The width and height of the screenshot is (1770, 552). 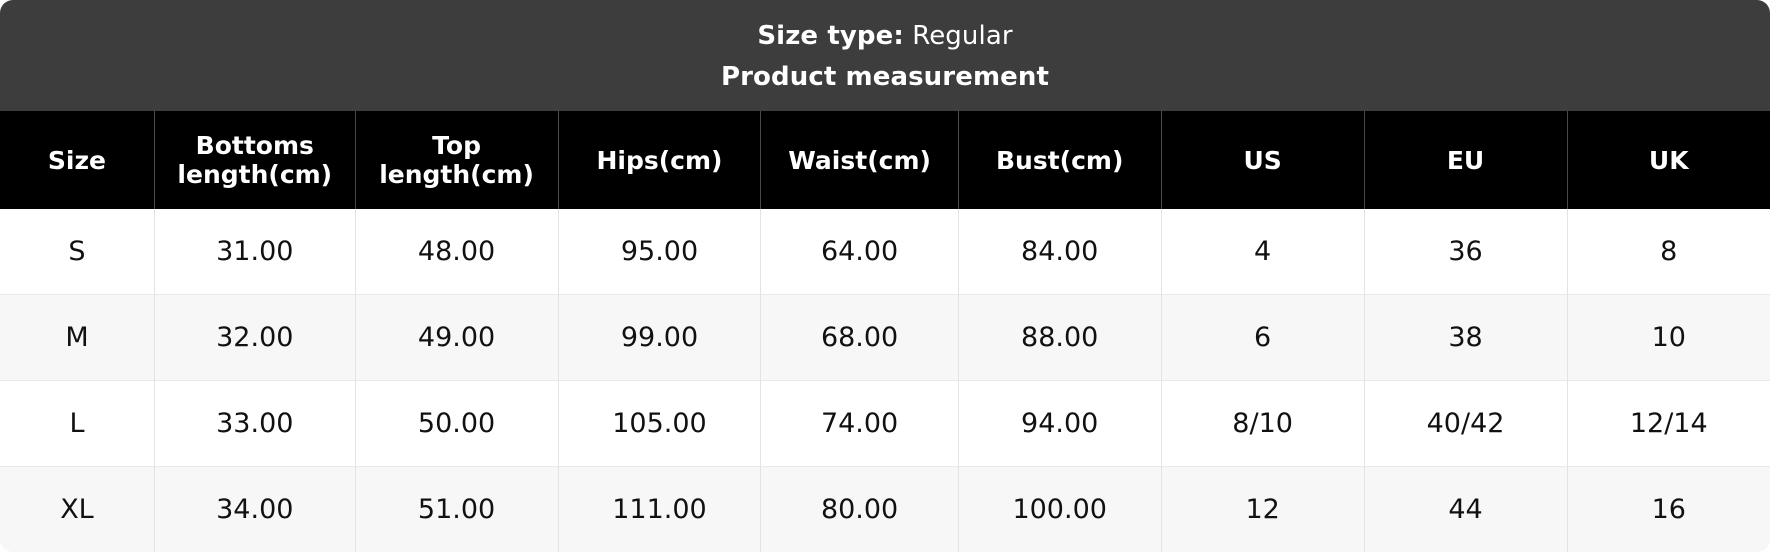 What do you see at coordinates (255, 160) in the screenshot?
I see `column-header-bottoms-length: Bottoms length(cm)` at bounding box center [255, 160].